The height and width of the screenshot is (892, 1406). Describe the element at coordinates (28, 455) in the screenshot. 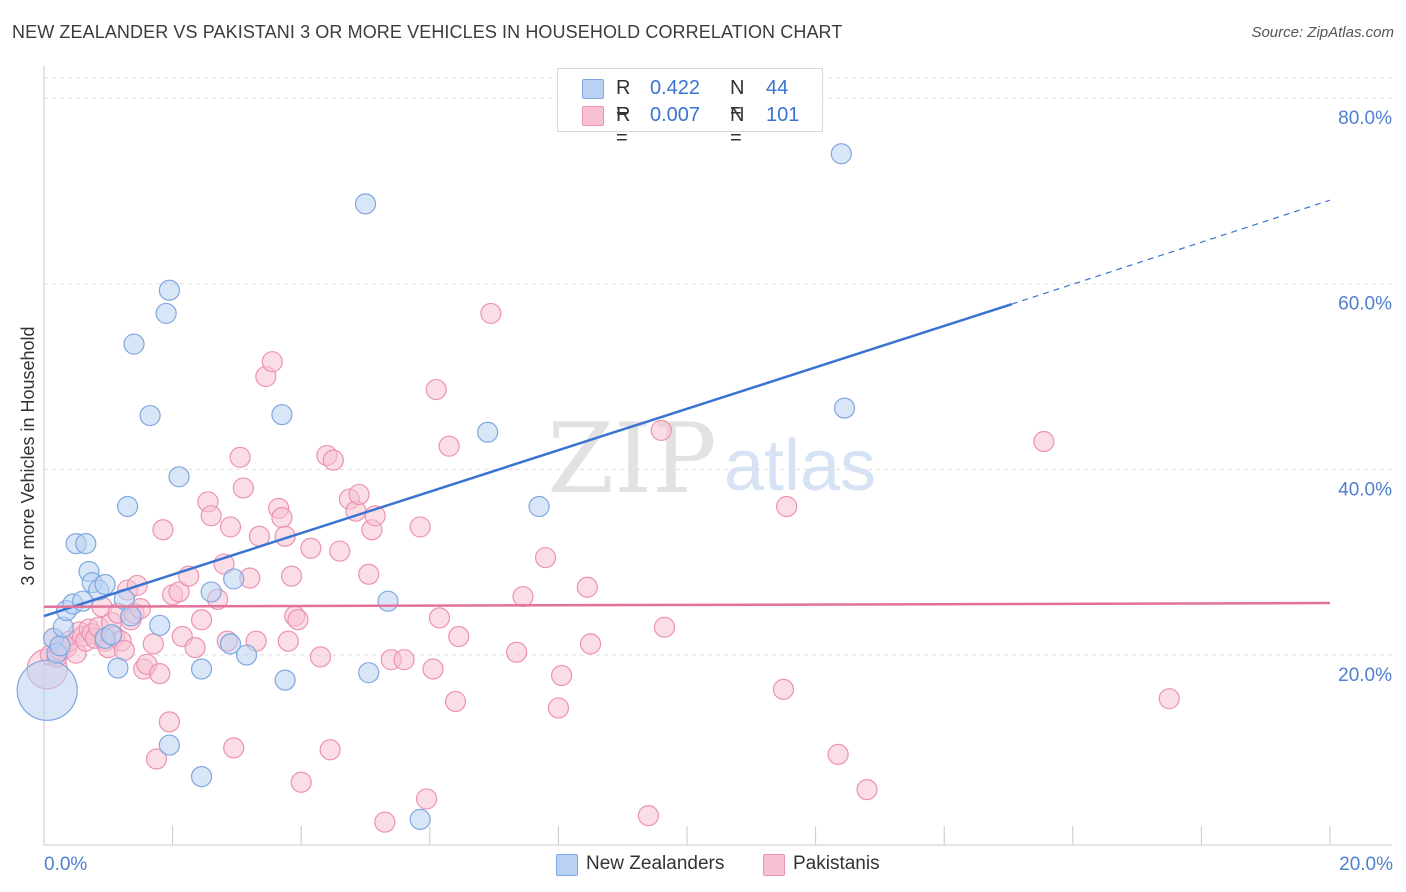

I see `y-axis-title: 3 or more Vehicles in Household` at that location.